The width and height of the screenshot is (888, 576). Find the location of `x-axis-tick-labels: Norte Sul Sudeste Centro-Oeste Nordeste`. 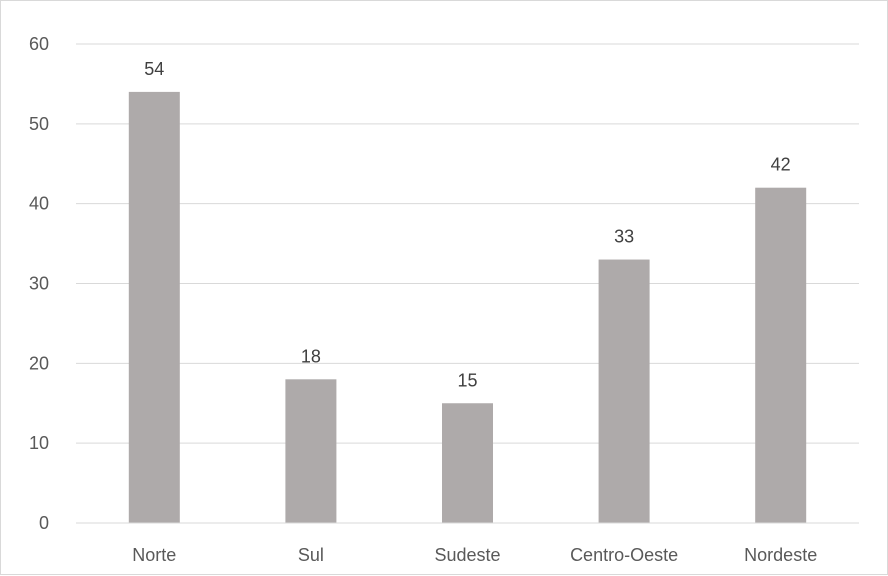

x-axis-tick-labels: Norte Sul Sudeste Centro-Oeste Nordeste is located at coordinates (474, 555).